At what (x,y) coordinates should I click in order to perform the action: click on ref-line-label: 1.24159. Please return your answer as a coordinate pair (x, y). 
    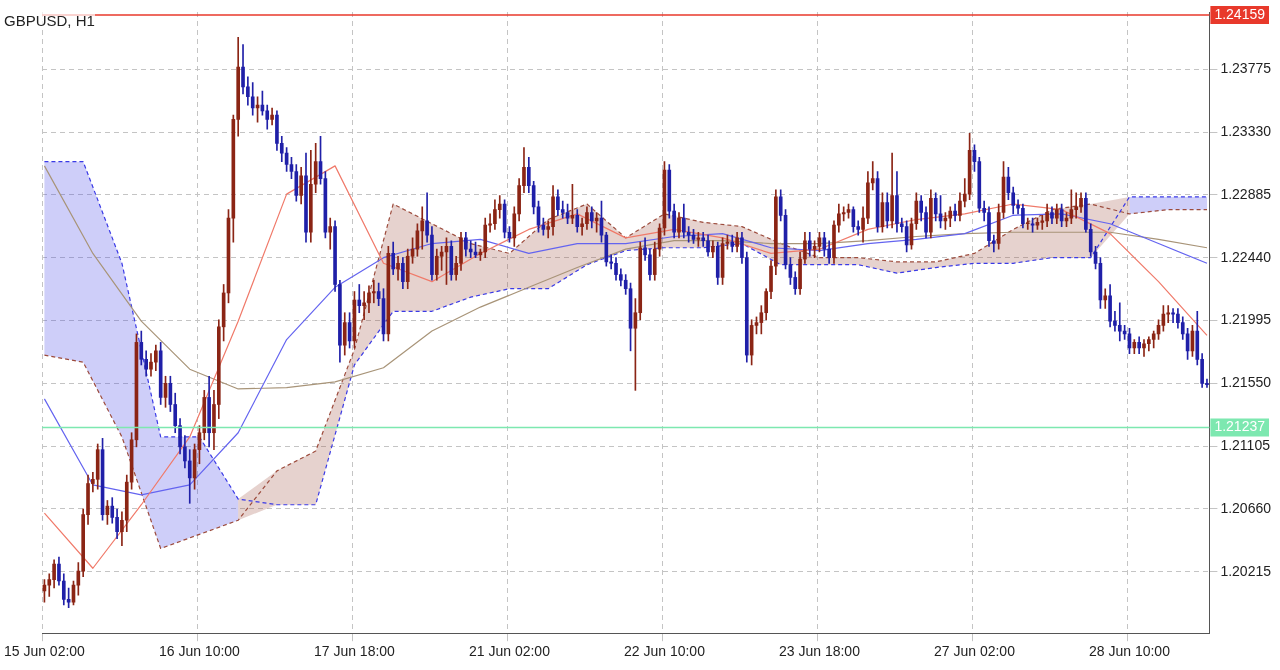
    Looking at the image, I should click on (1240, 13).